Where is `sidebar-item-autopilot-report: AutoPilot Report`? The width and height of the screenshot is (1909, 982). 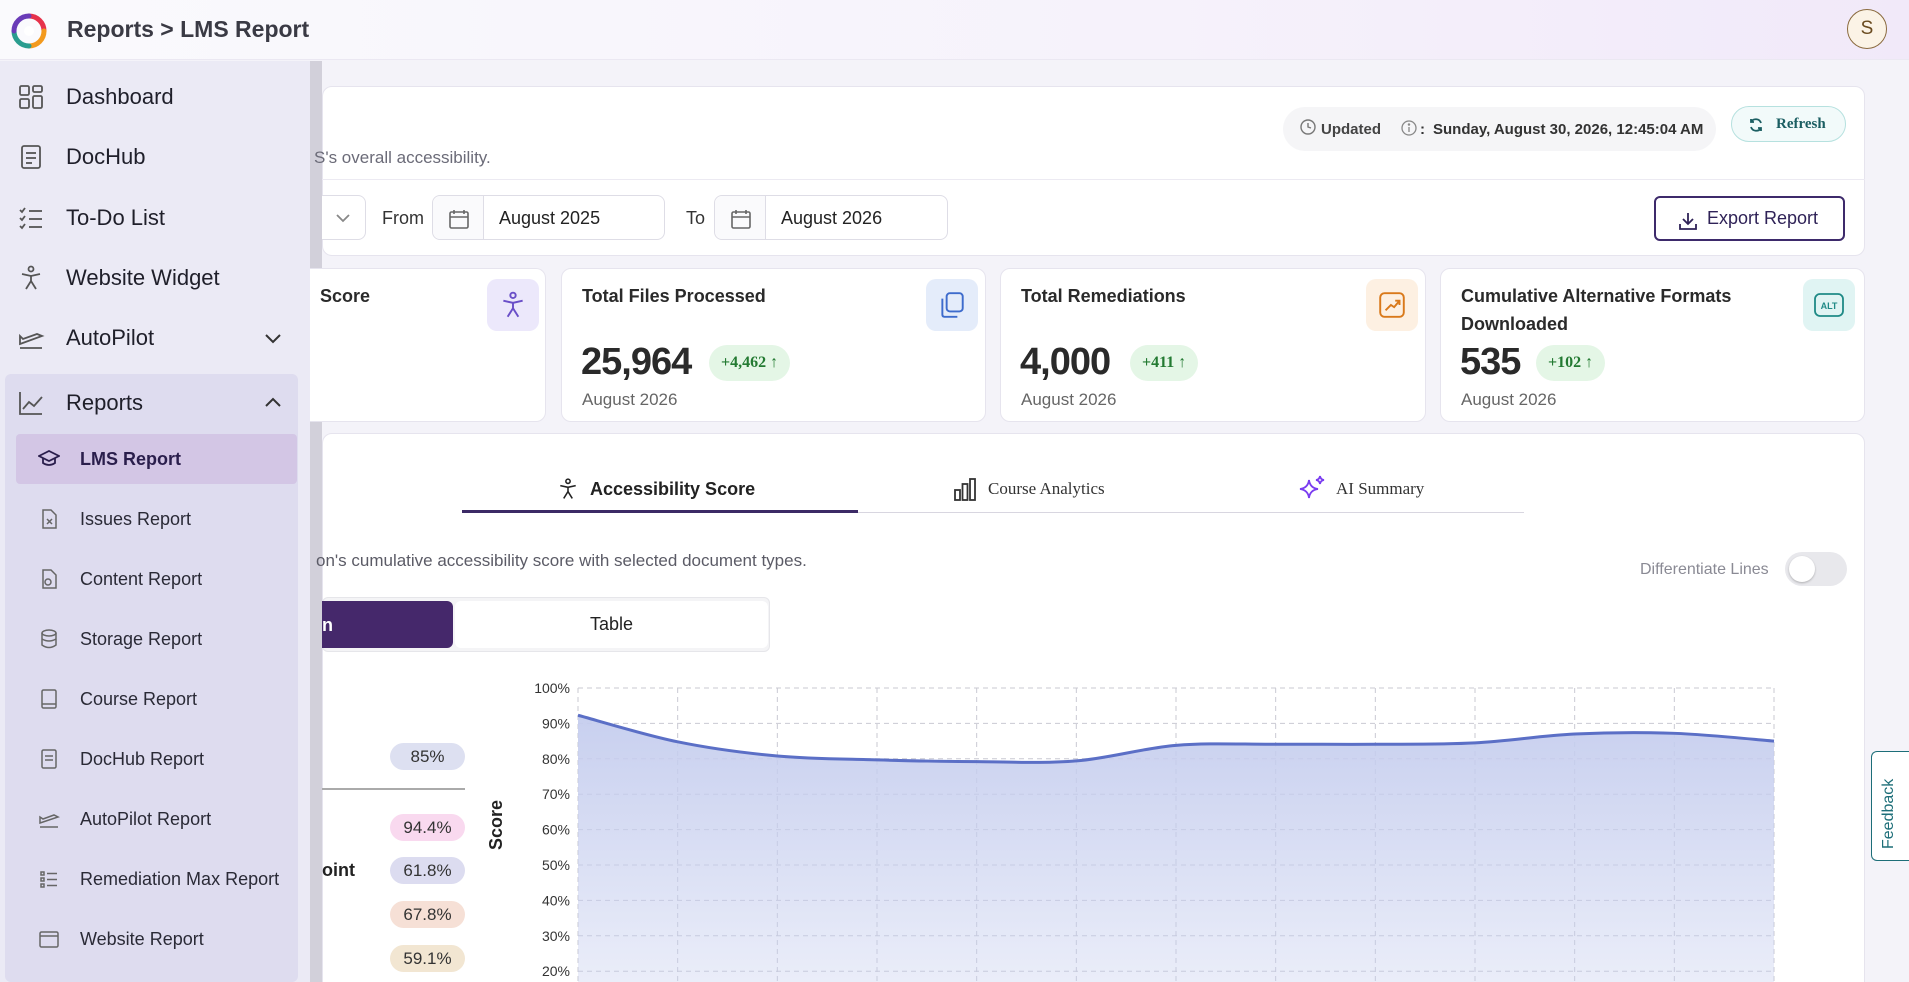
sidebar-item-autopilot-report: AutoPilot Report is located at coordinates (156, 819).